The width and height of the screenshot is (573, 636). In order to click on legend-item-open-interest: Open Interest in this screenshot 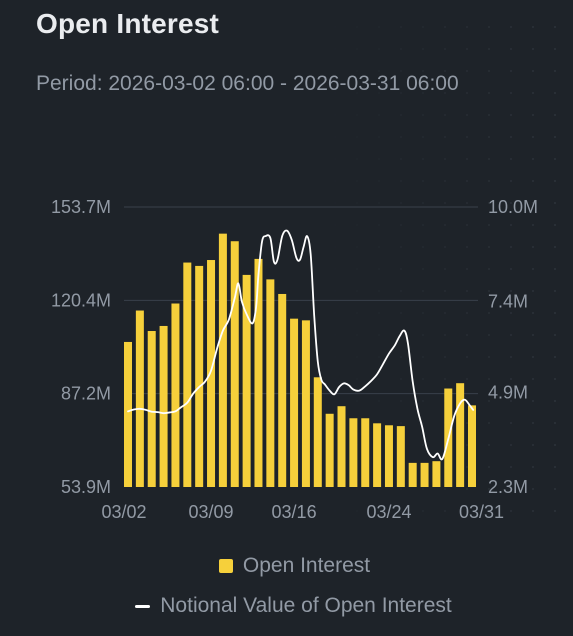, I will do `click(286, 566)`.